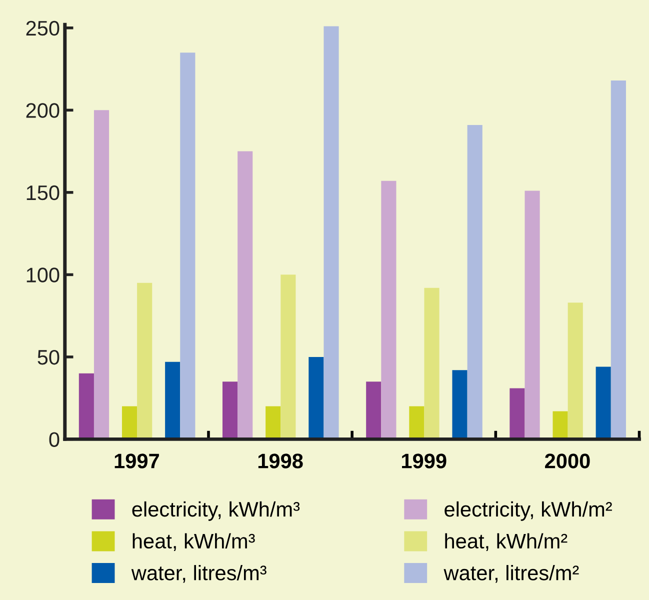 The height and width of the screenshot is (600, 649). I want to click on y-tick-label: 0, so click(54, 439).